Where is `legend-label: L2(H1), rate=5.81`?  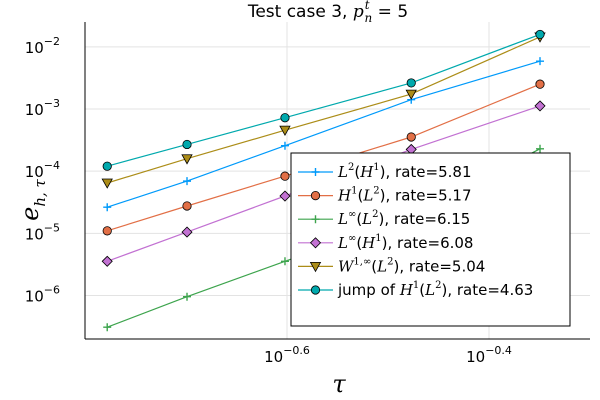
legend-label: L2(H1), rate=5.81 is located at coordinates (404, 171).